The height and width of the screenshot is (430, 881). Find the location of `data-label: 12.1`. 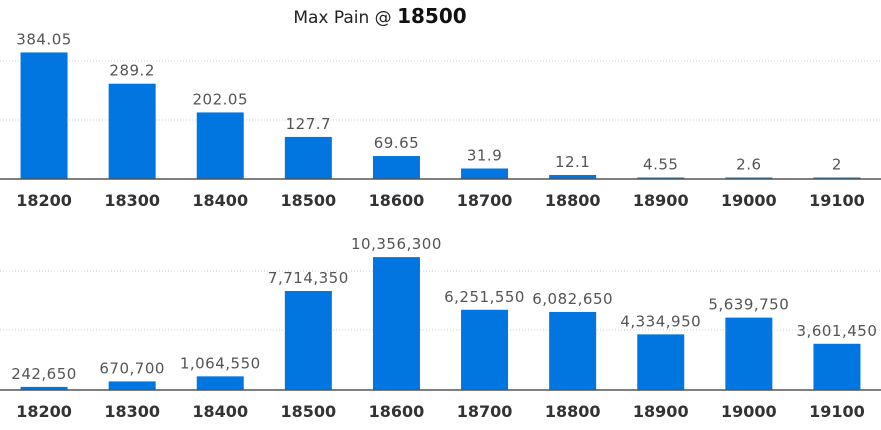

data-label: 12.1 is located at coordinates (572, 162).